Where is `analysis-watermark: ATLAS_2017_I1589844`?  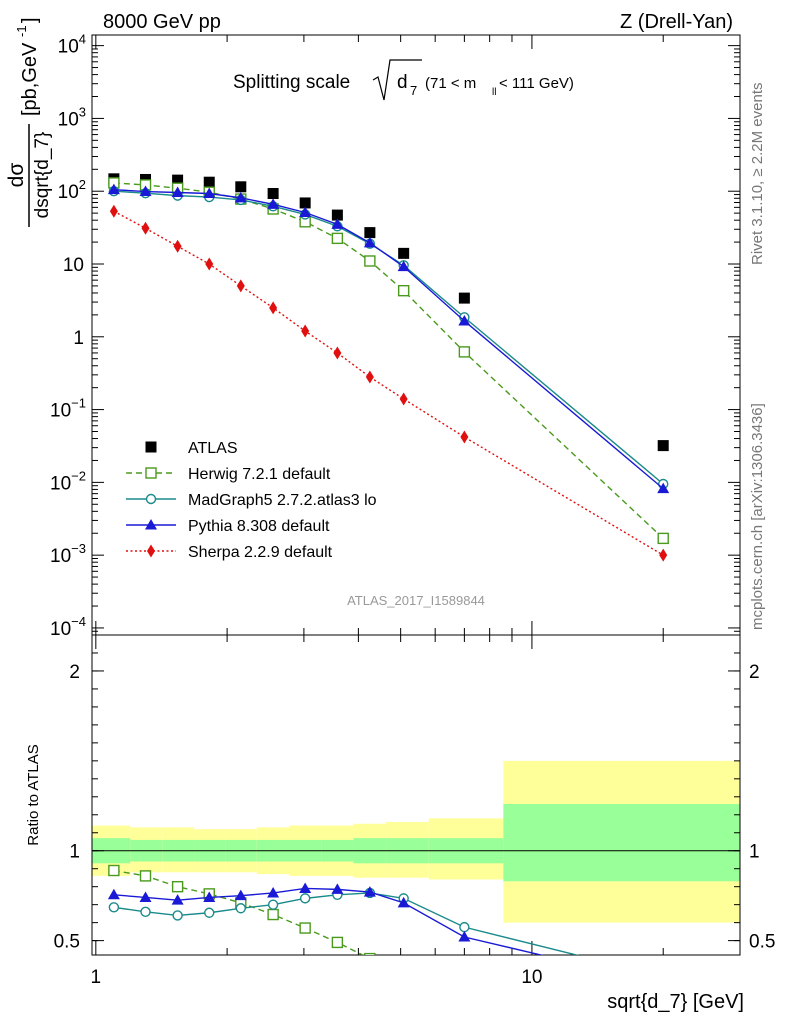
analysis-watermark: ATLAS_2017_I1589844 is located at coordinates (416, 600).